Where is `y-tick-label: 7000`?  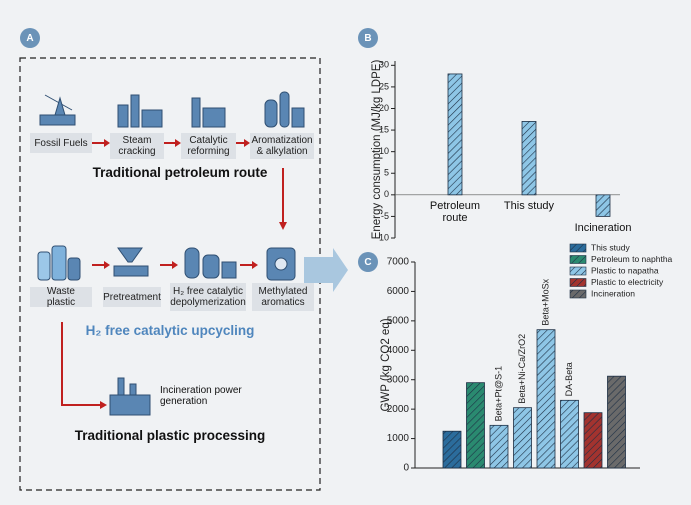
y-tick-label: 7000 is located at coordinates (398, 262).